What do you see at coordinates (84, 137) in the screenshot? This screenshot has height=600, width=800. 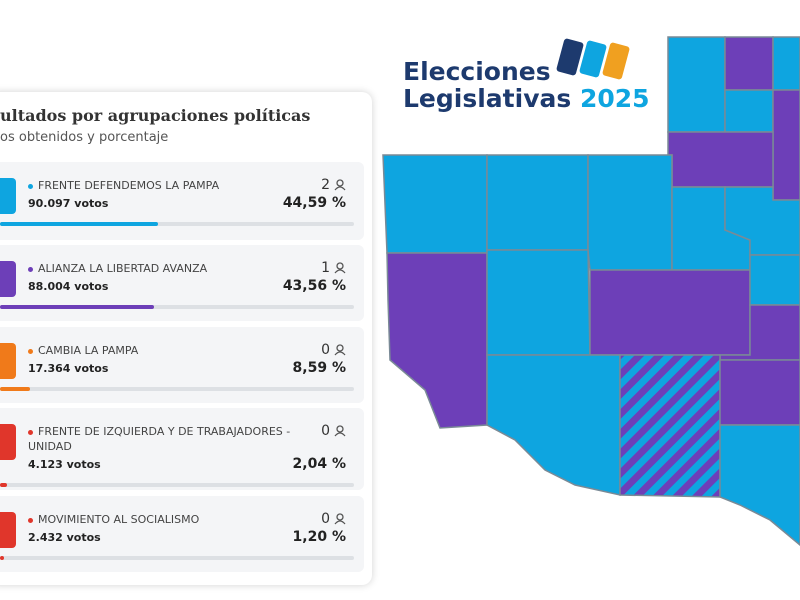 I see `panel-subtitle: os obtenidos y porcentaje` at bounding box center [84, 137].